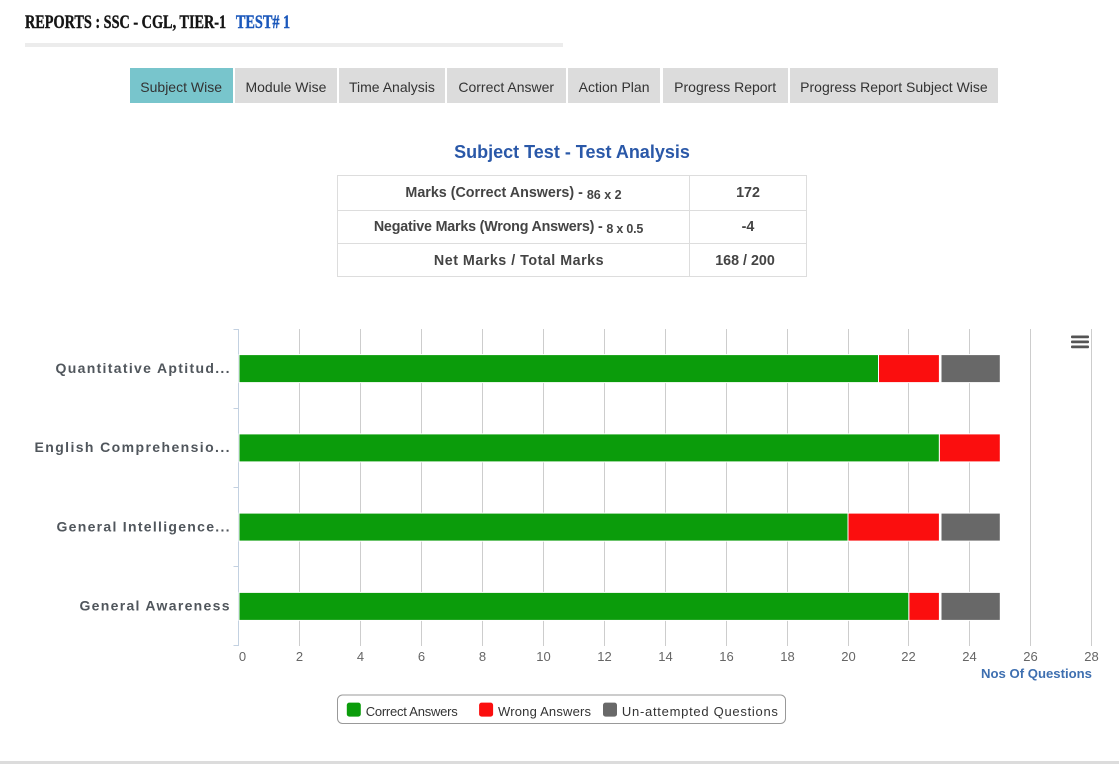  I want to click on svg-text: 6, so click(421, 656).